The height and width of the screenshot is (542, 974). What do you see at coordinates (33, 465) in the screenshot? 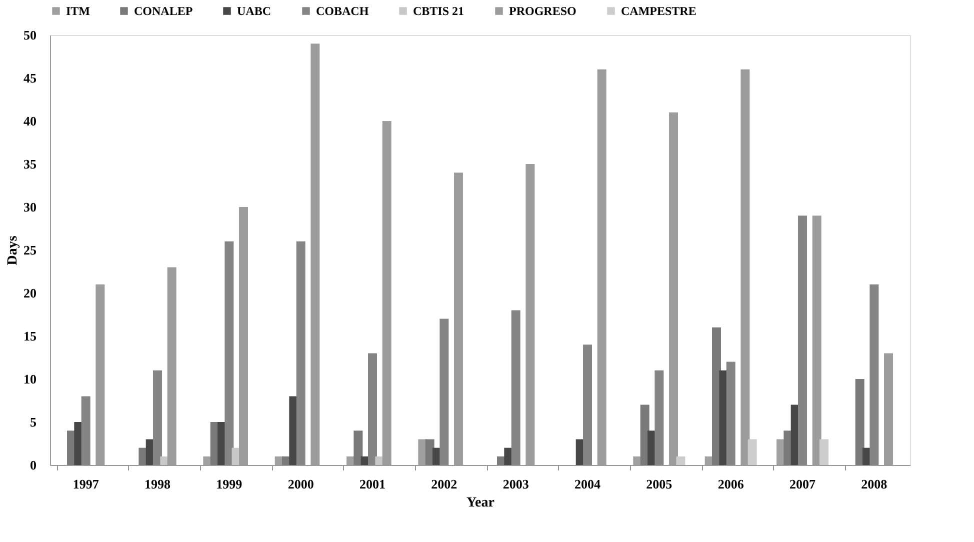
I see `y-tick-label: 0` at bounding box center [33, 465].